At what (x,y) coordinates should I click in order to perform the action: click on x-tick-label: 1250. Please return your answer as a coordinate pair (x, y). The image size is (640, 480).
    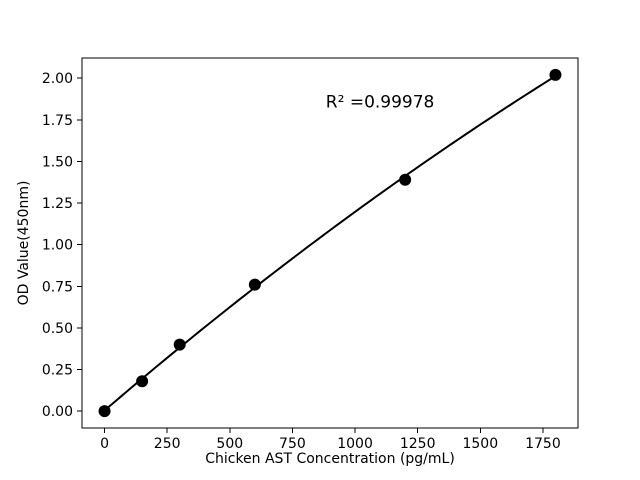
    Looking at the image, I should click on (418, 444).